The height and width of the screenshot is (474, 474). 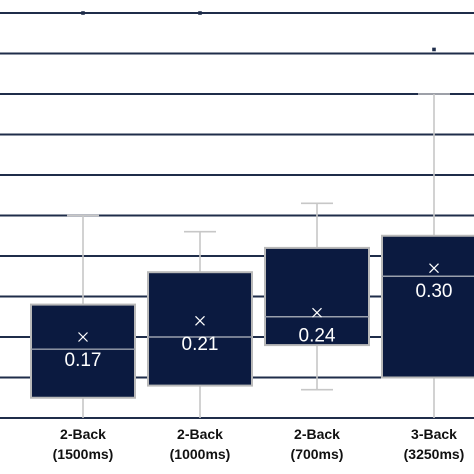 I want to click on category-label-3-line2: (3250ms), so click(x=434, y=454).